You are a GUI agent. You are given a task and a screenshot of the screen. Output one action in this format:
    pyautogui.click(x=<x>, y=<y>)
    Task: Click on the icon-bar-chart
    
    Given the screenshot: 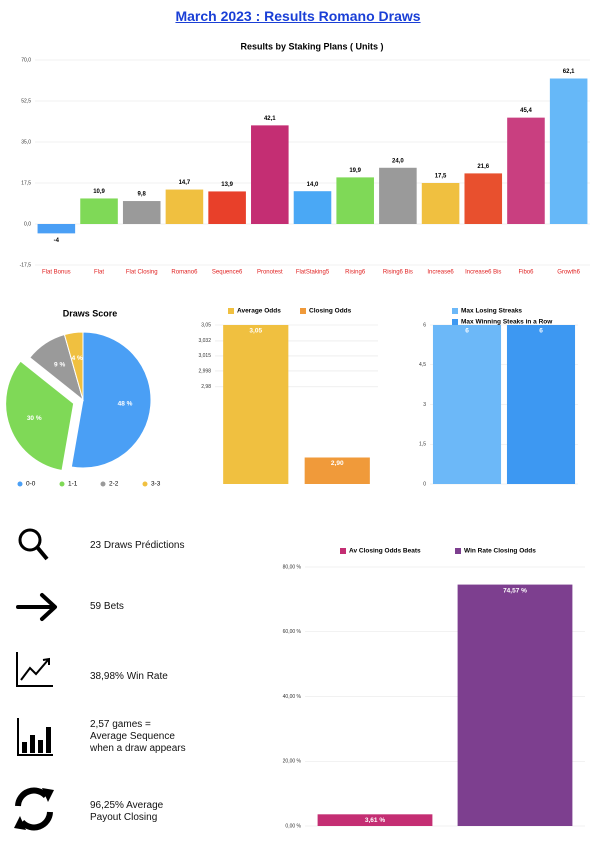 What is the action you would take?
    pyautogui.click(x=35, y=737)
    